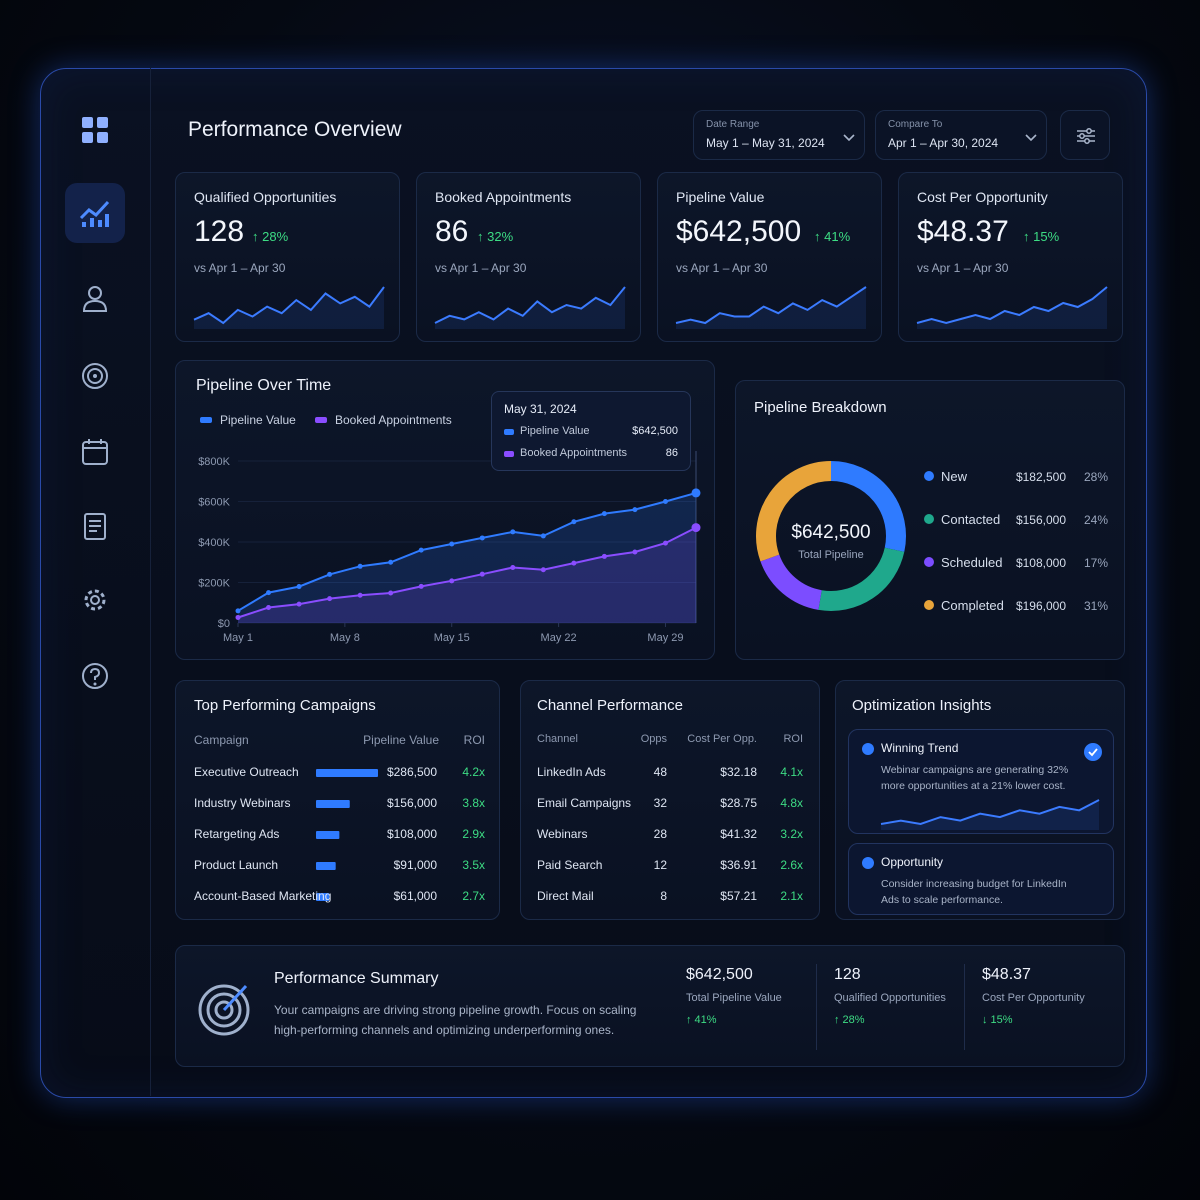 Image resolution: width=1200 pixels, height=1200 pixels. I want to click on column-header: Cost Per Opp., so click(722, 739).